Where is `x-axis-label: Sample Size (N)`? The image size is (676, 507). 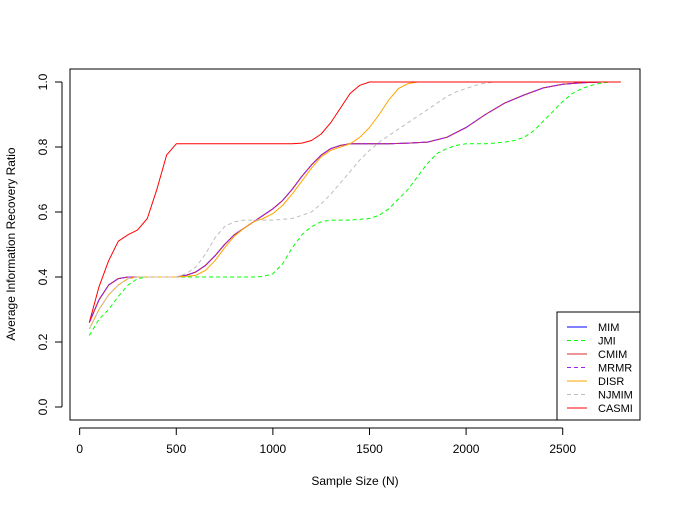
x-axis-label: Sample Size (N) is located at coordinates (354, 481).